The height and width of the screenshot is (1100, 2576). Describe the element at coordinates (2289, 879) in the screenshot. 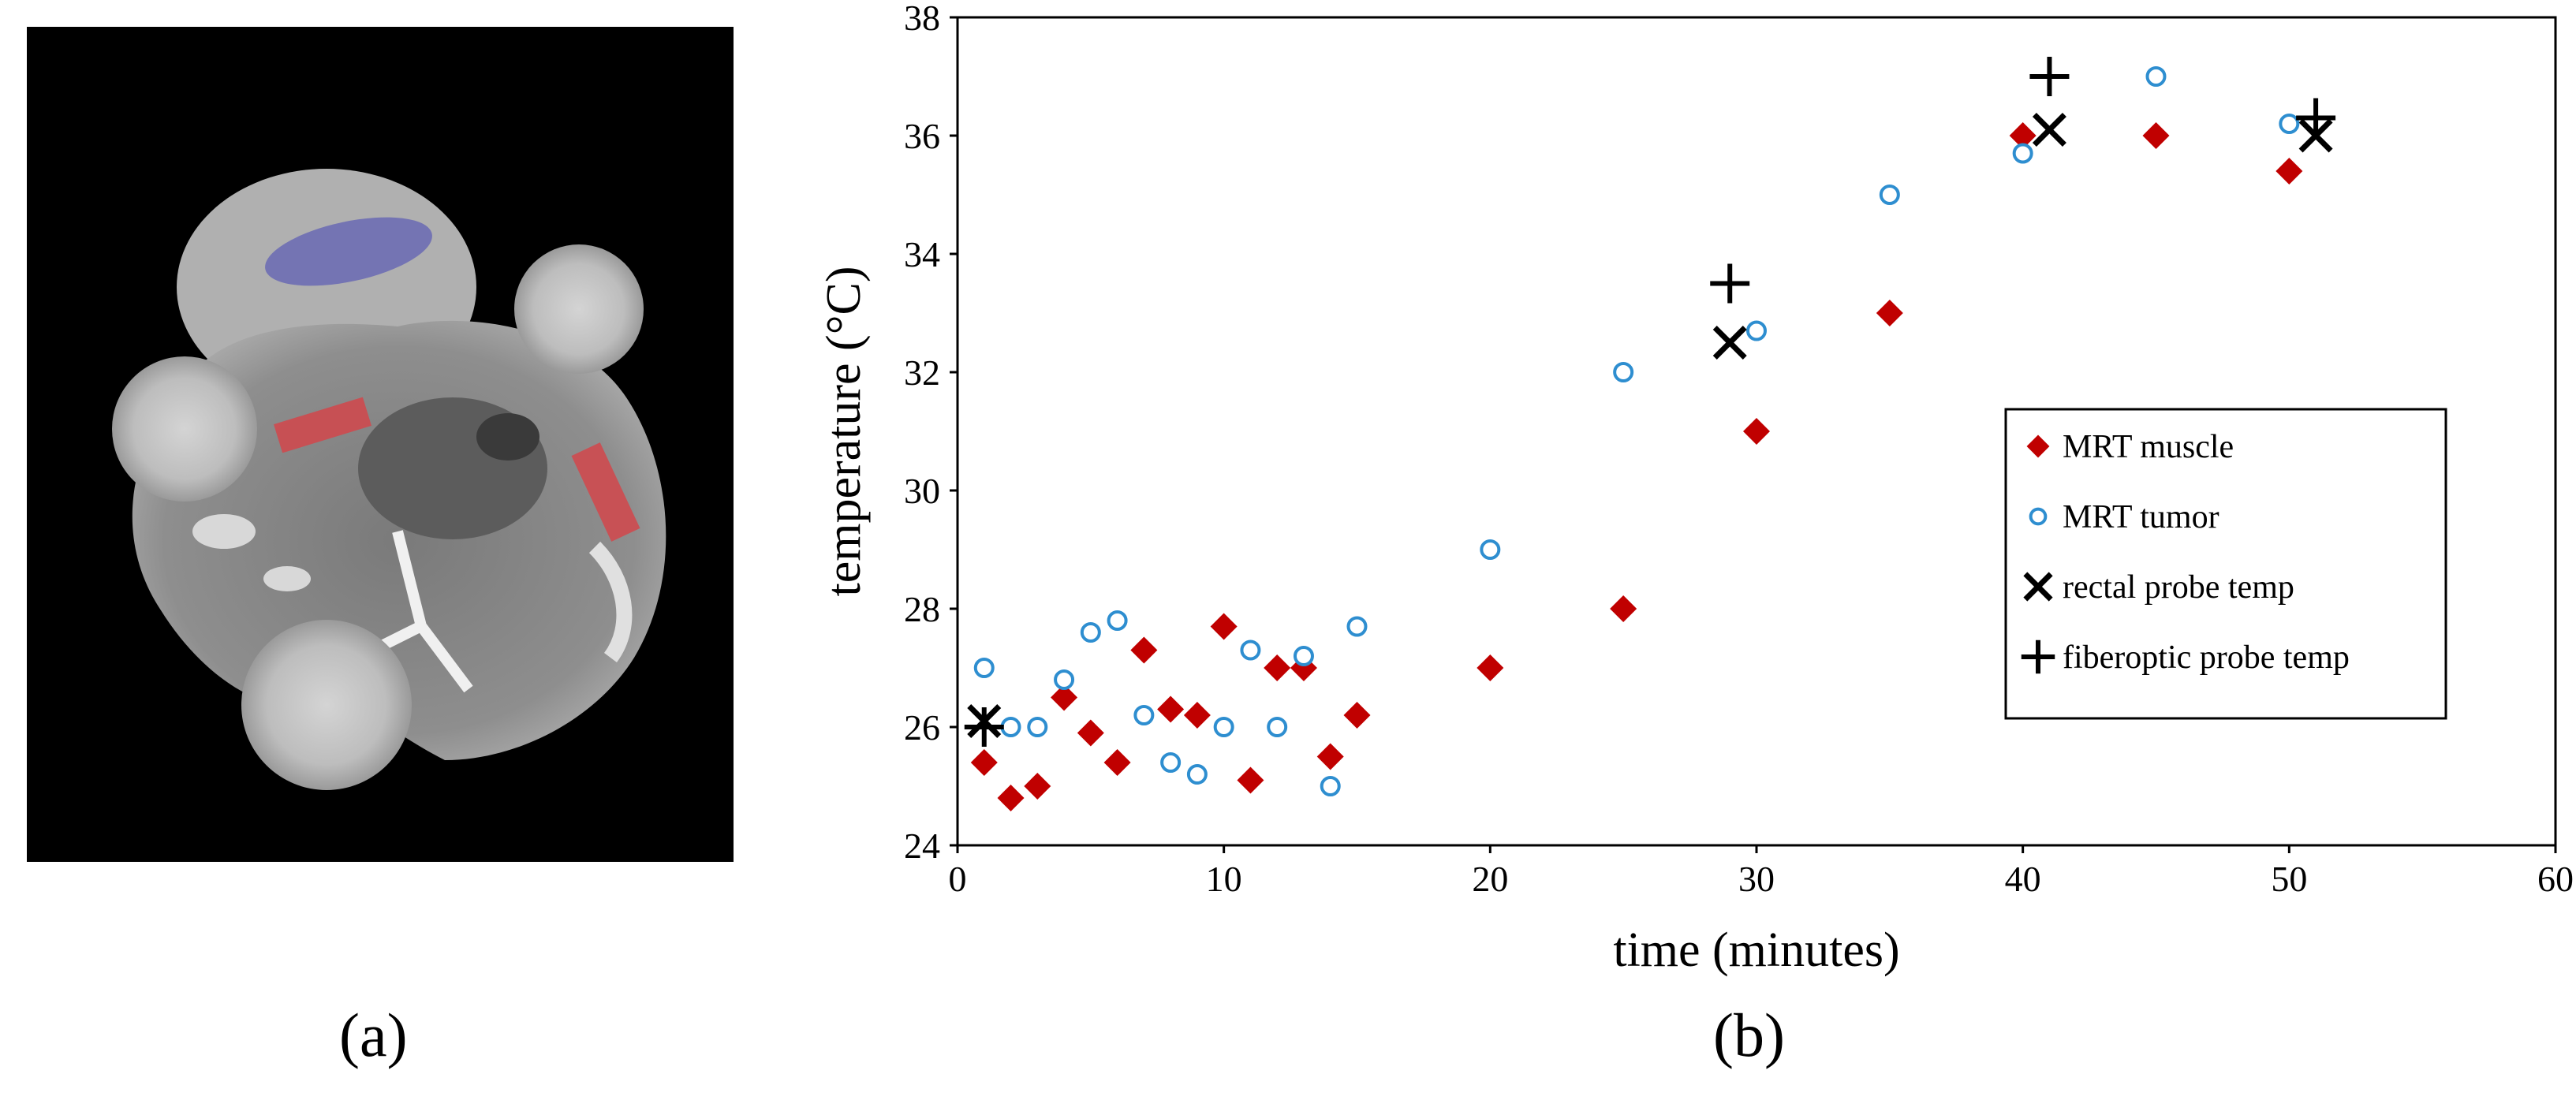

I see `x-tick-label: 50` at that location.